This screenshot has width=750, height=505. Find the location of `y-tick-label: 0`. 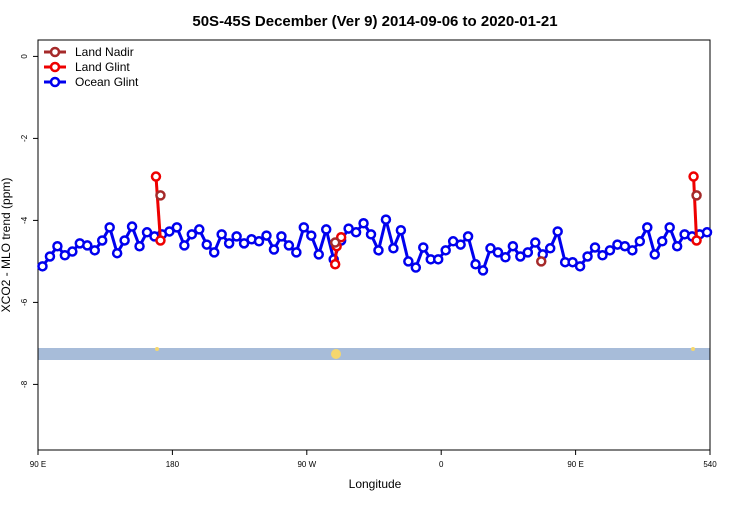

y-tick-label: 0 is located at coordinates (24, 56).